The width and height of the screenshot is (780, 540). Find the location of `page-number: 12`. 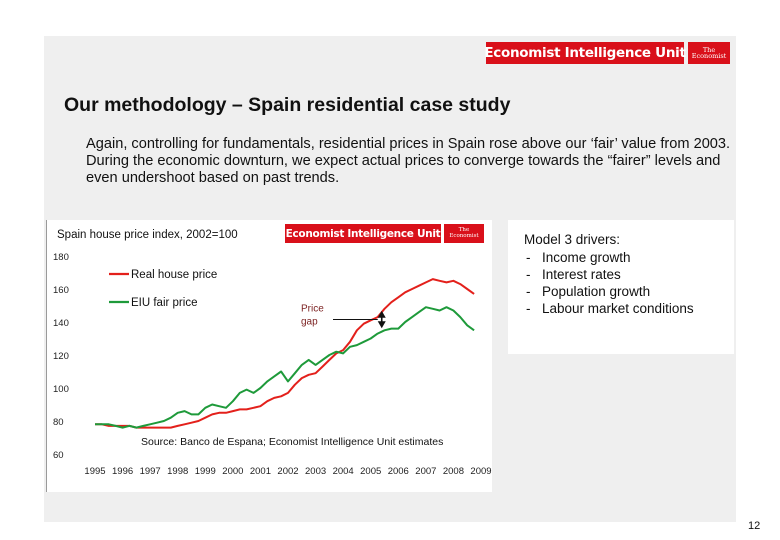

page-number: 12 is located at coordinates (754, 526).